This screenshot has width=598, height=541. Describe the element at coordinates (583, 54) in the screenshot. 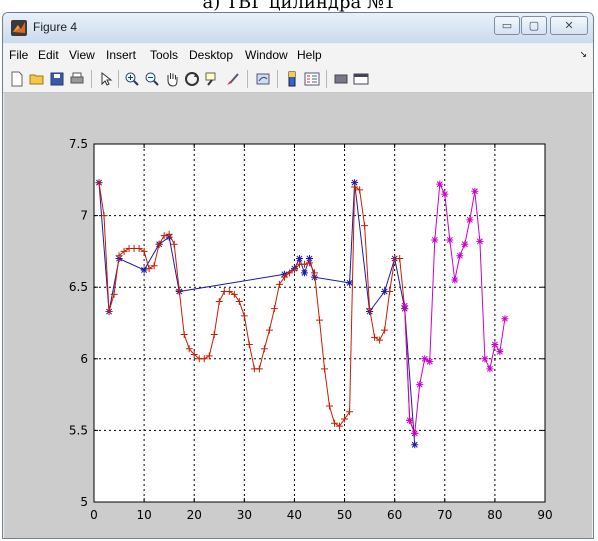

I see `menu-overflow-arrow: ↘` at that location.